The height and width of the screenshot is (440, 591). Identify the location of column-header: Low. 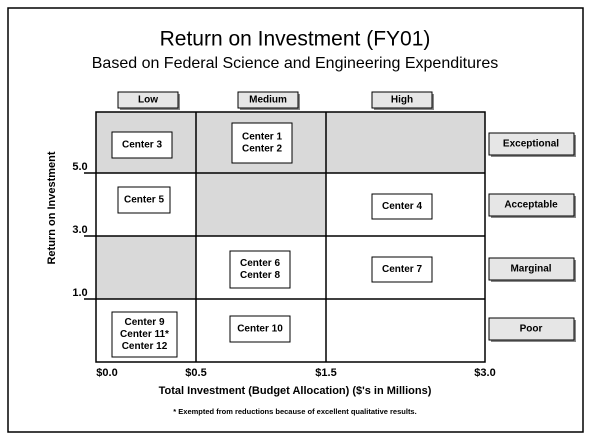
(148, 100).